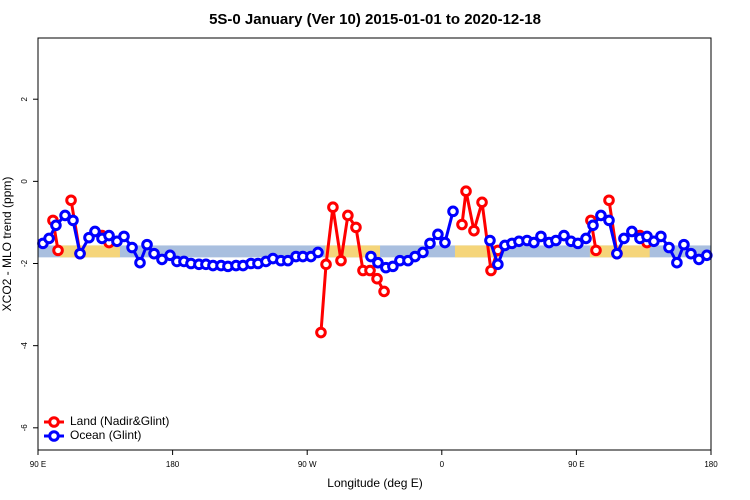 This screenshot has height=500, width=750. Describe the element at coordinates (24, 98) in the screenshot. I see `y-tick-label: 2` at that location.